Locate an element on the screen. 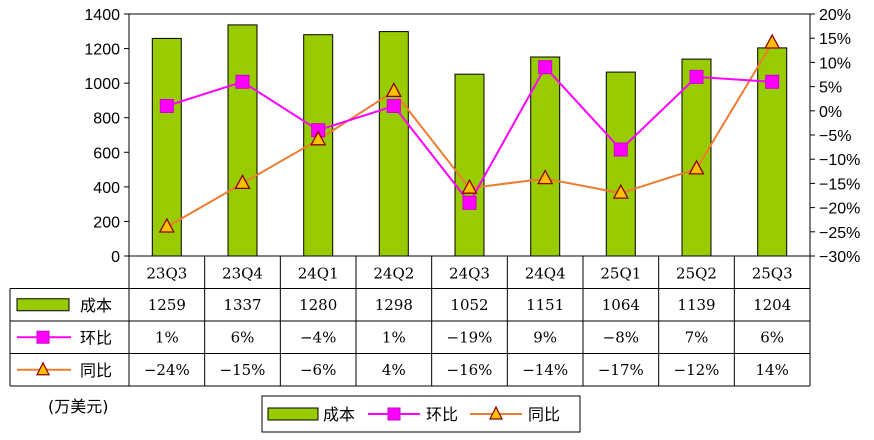 This screenshot has width=874, height=440. left-tick-label: 1400 is located at coordinates (102, 15).